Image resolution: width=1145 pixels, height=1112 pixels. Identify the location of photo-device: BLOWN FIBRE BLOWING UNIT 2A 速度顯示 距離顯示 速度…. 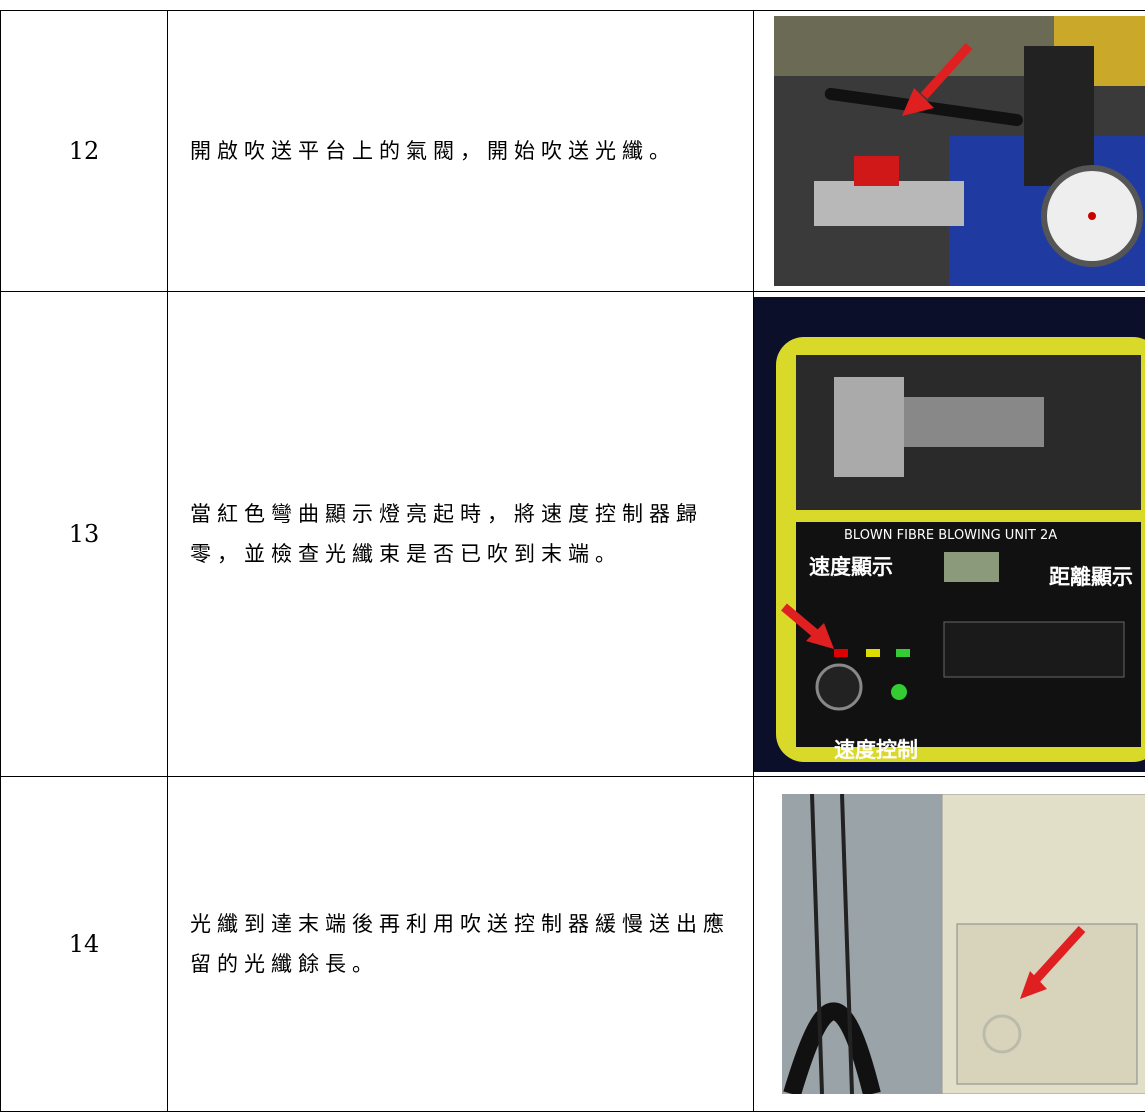
(949, 534).